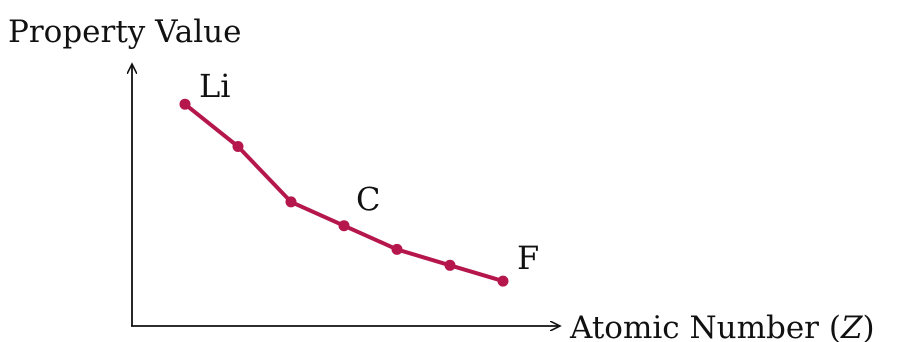 The width and height of the screenshot is (904, 342). What do you see at coordinates (705, 326) in the screenshot?
I see `x-axis-title-main: Atomic Number (` at bounding box center [705, 326].